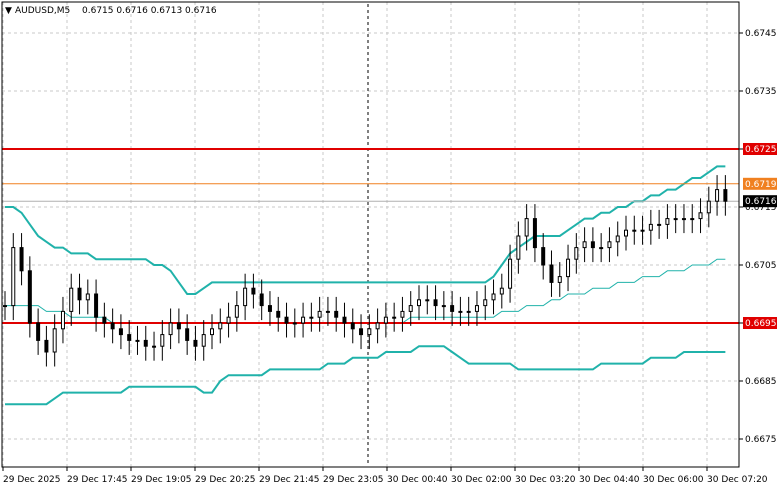 The width and height of the screenshot is (781, 493). I want to click on y-tick-label: 0.6715, so click(761, 208).